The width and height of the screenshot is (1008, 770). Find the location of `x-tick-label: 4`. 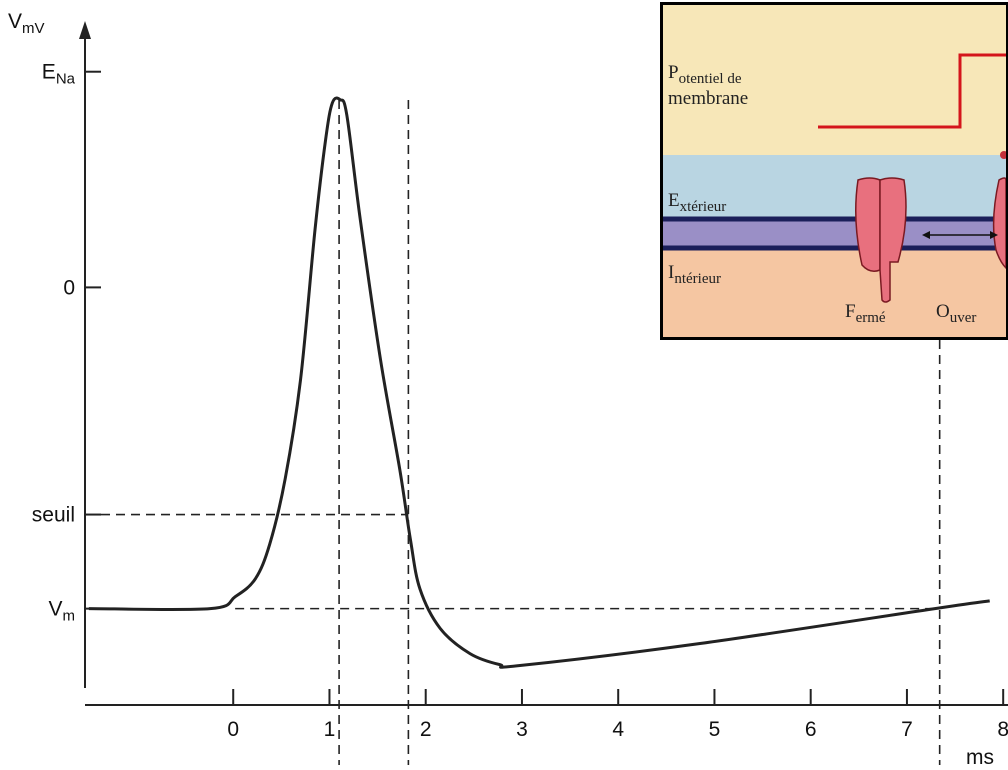

x-tick-label: 4 is located at coordinates (618, 729).